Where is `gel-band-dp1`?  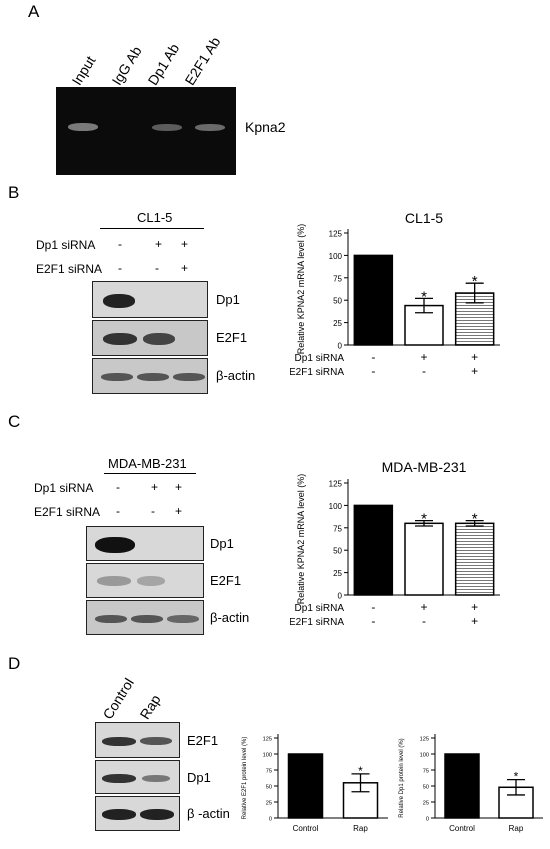
gel-band-dp1 is located at coordinates (167, 127).